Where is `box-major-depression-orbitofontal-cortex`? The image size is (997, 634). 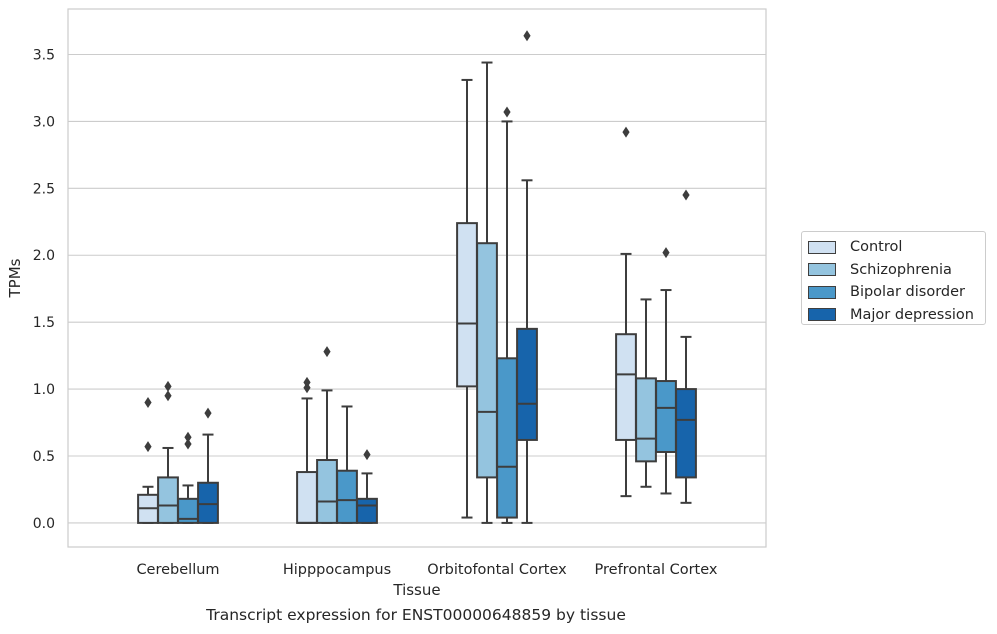
box-major-depression-orbitofontal-cortex is located at coordinates (527, 277).